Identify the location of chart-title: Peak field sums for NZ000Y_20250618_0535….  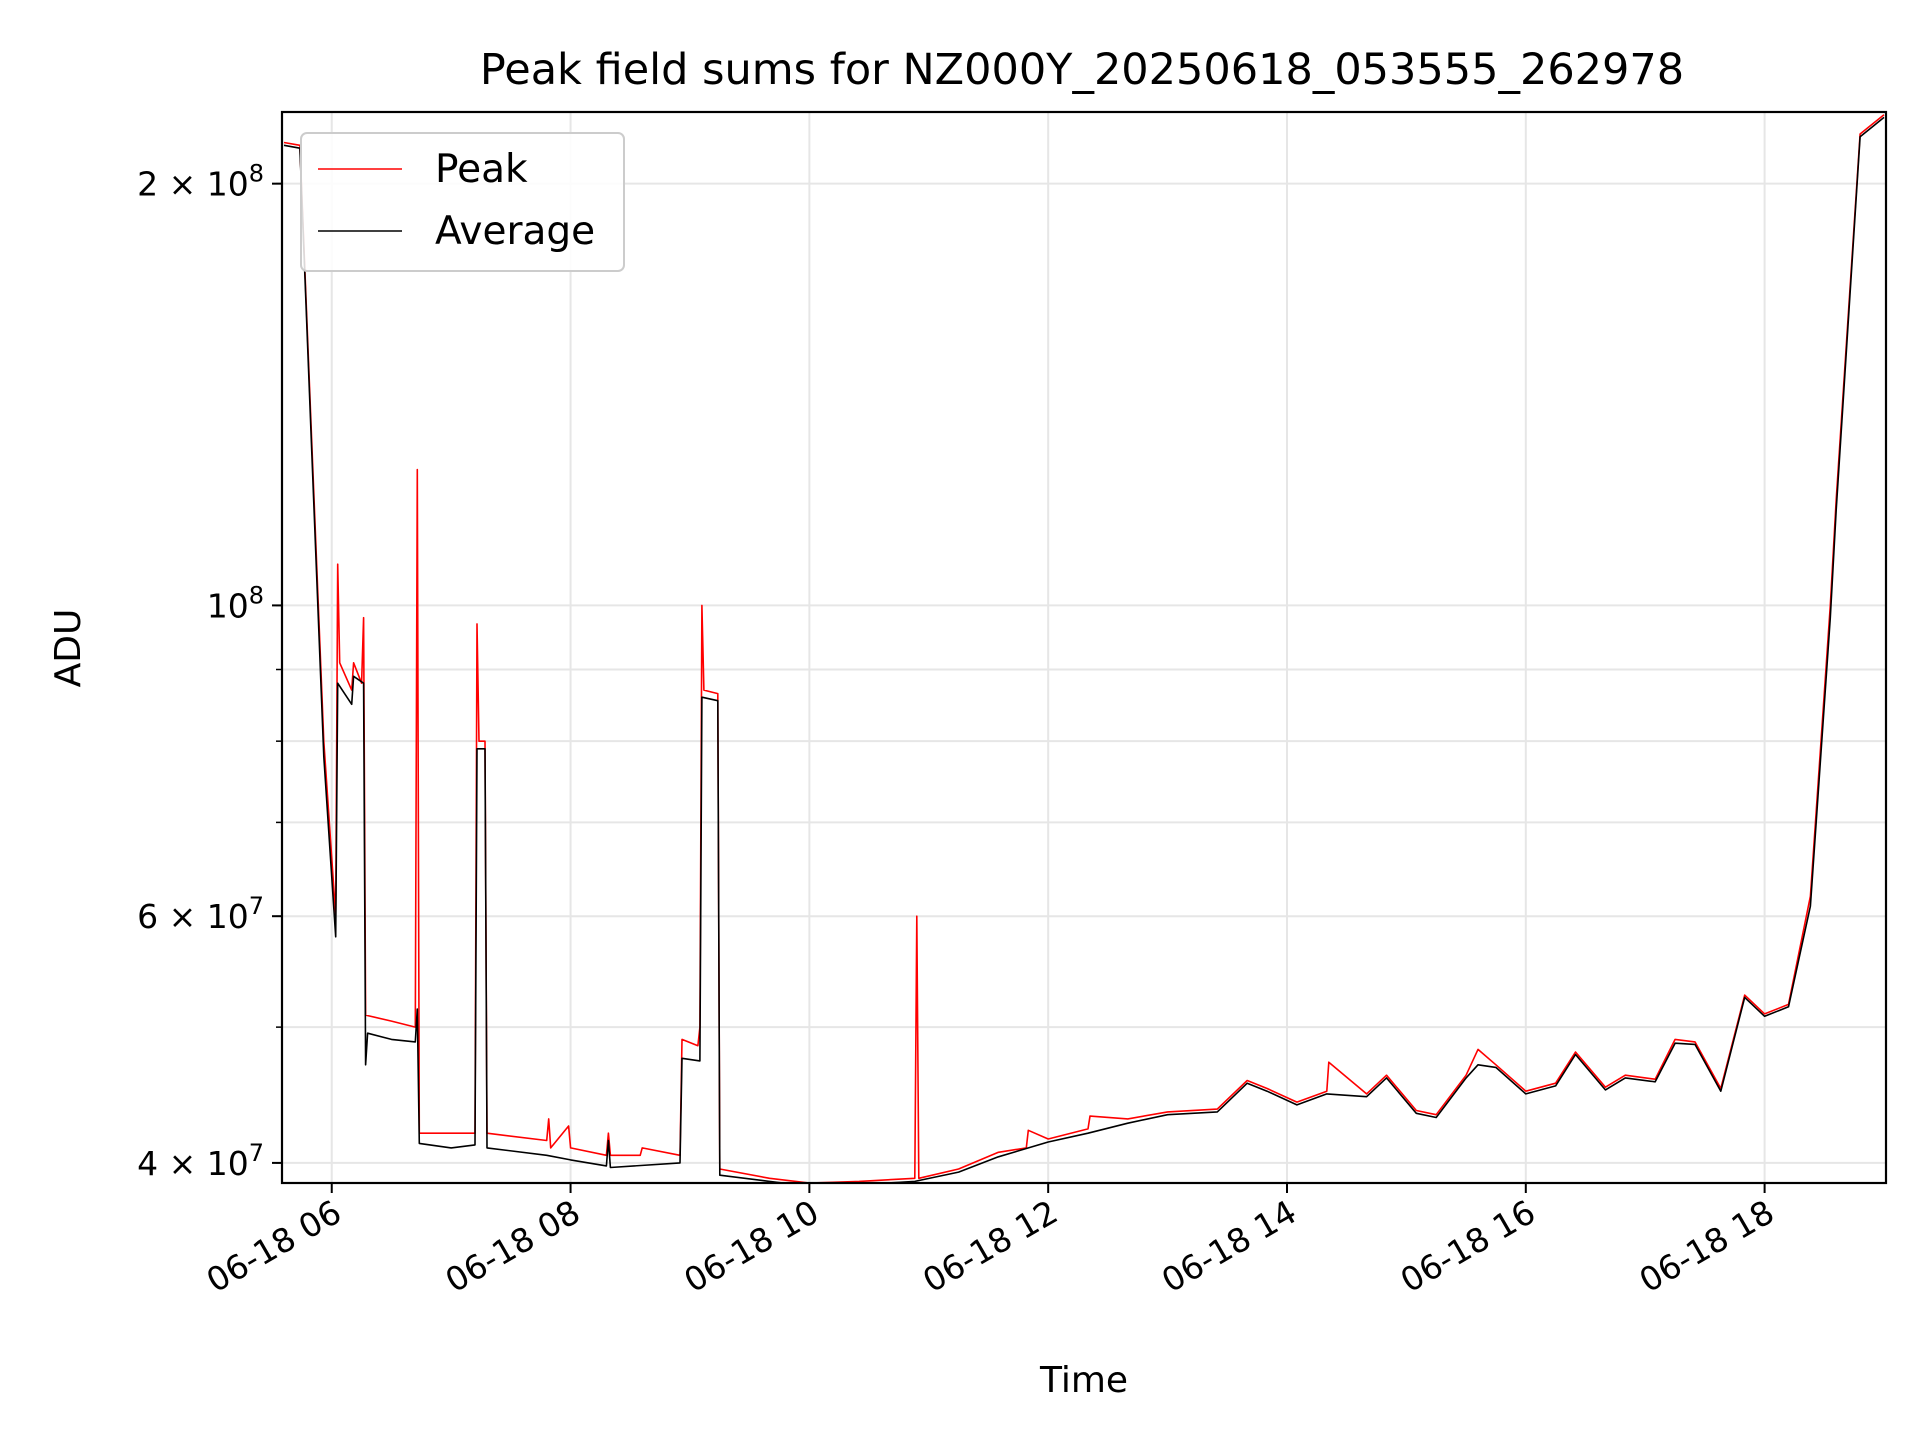
(1082, 70).